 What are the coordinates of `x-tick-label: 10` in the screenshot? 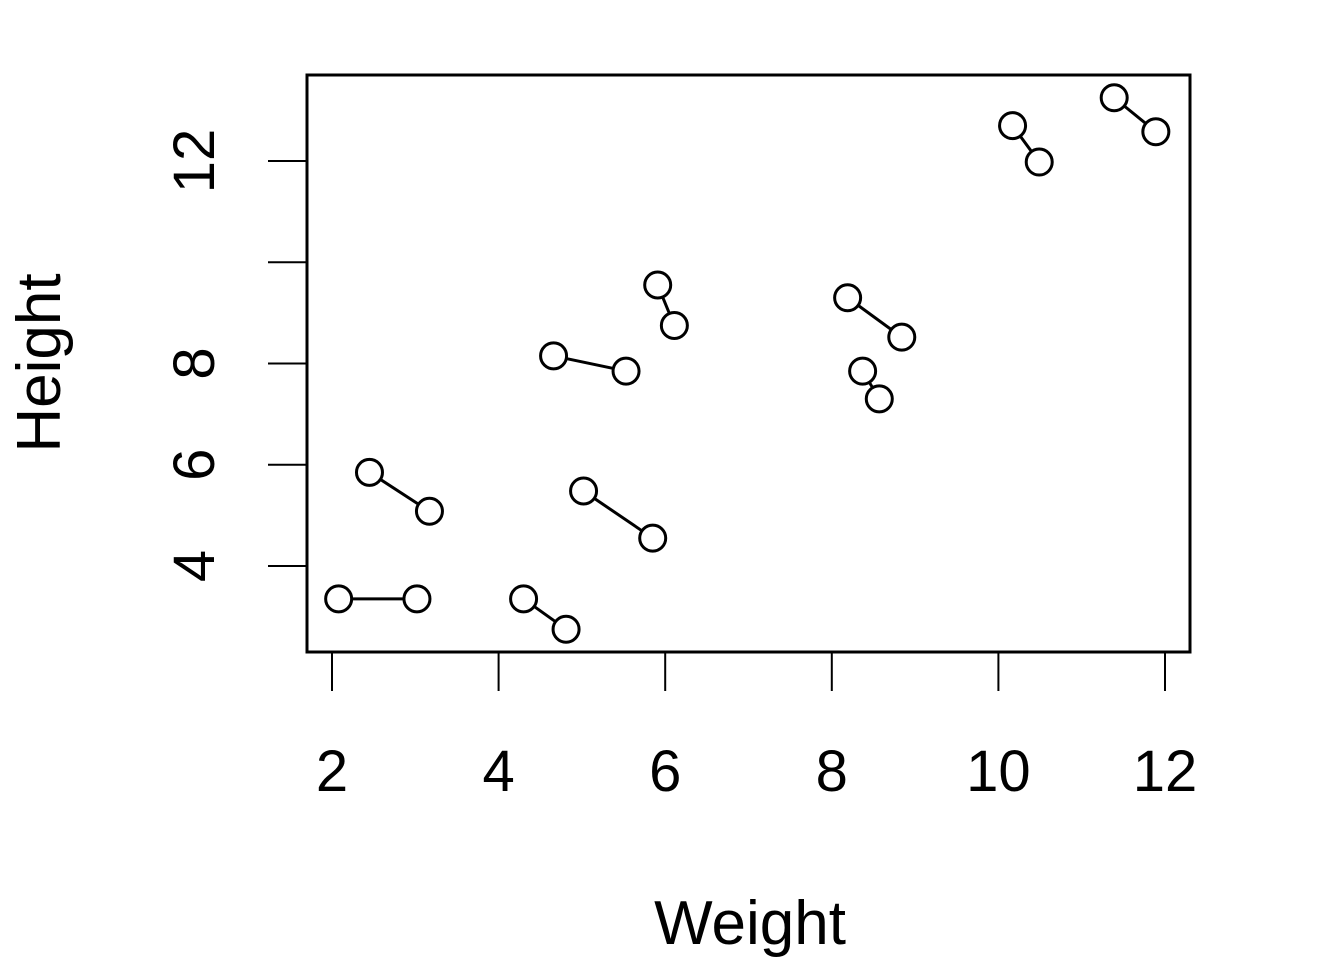 It's located at (998, 771).